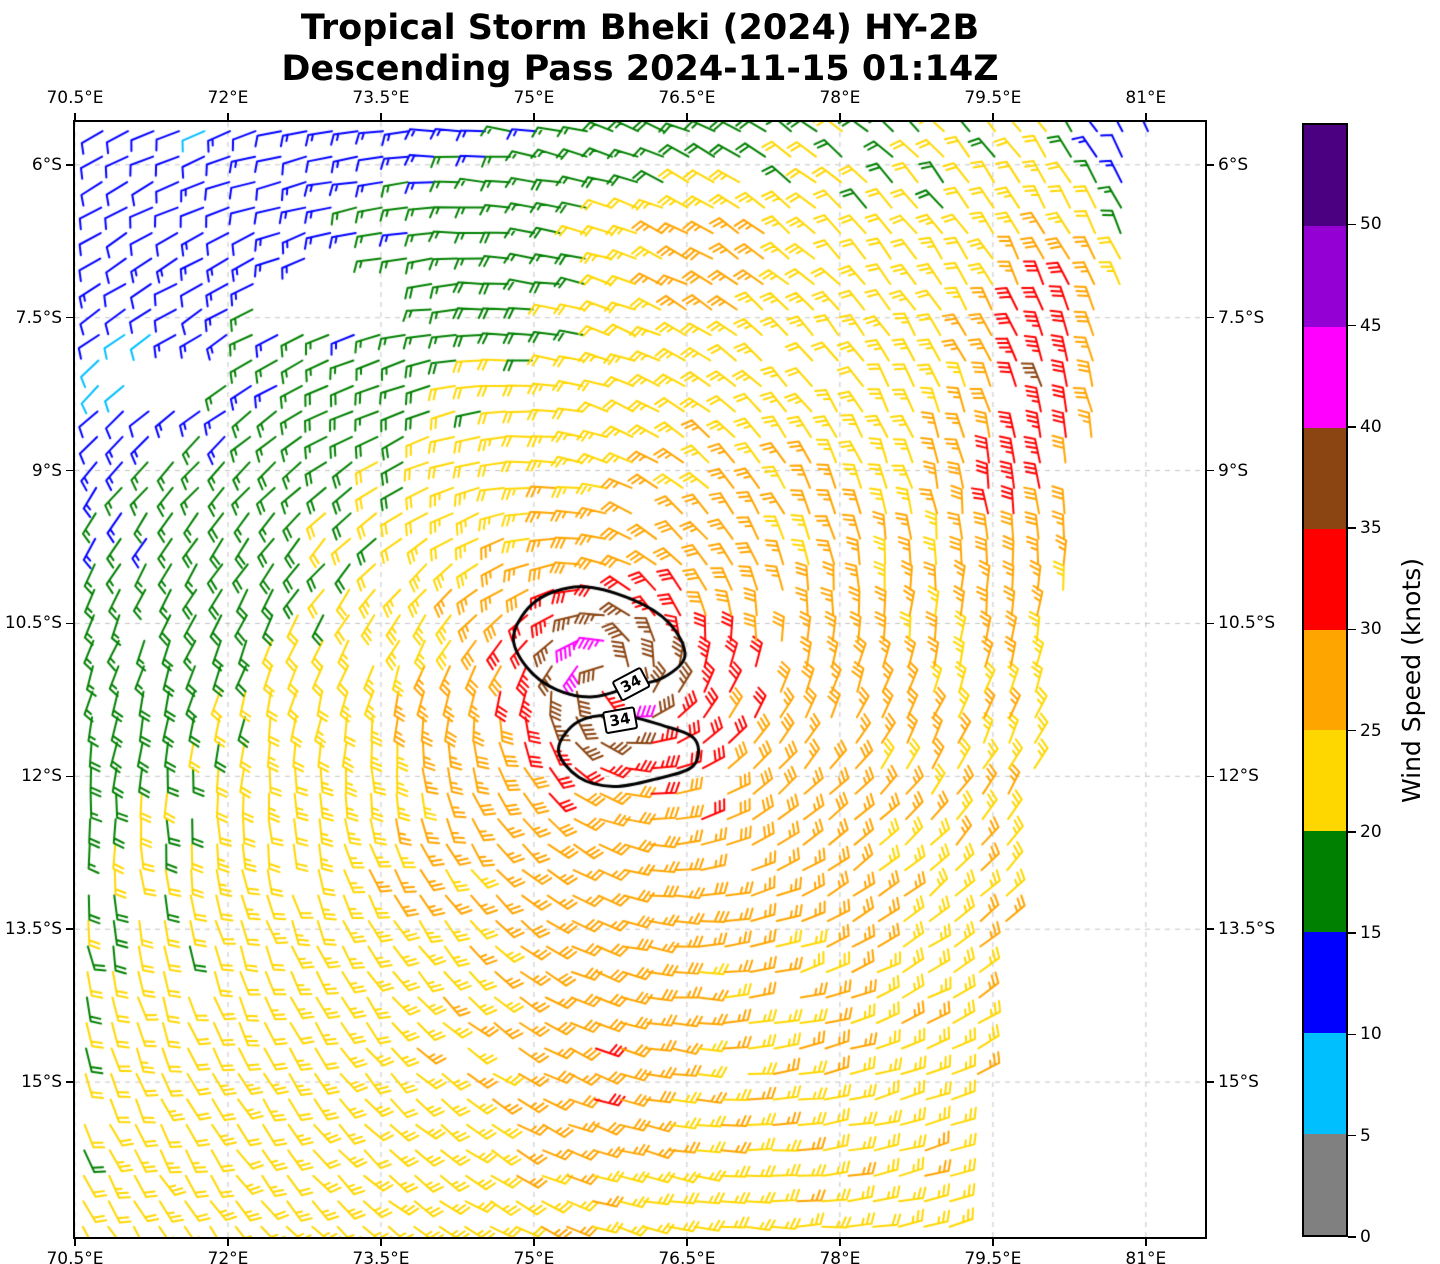  What do you see at coordinates (1238, 1082) in the screenshot?
I see `y-tick-label-right: 15°S` at bounding box center [1238, 1082].